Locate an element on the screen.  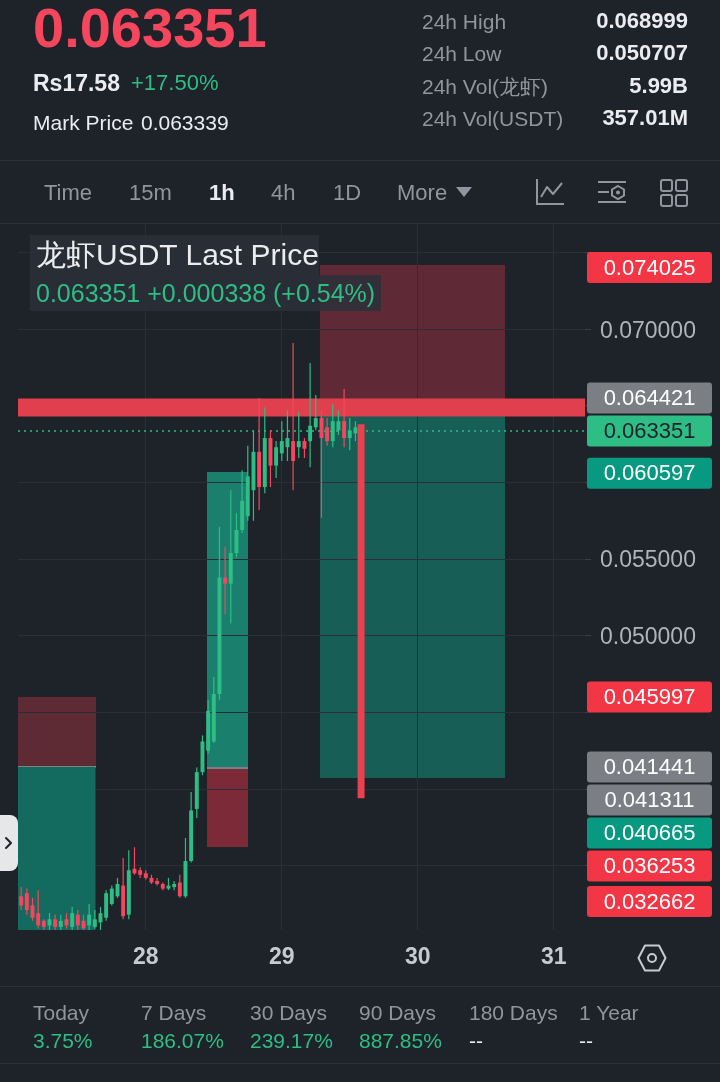
text: More is located at coordinates (422, 192).